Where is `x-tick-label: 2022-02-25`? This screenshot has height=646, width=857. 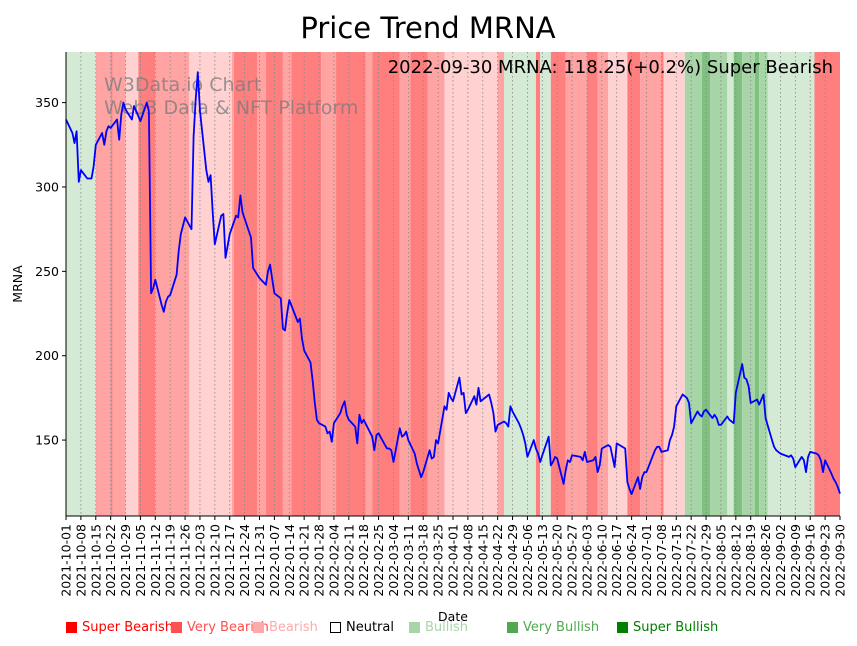 x-tick-label: 2022-02-25 is located at coordinates (378, 560).